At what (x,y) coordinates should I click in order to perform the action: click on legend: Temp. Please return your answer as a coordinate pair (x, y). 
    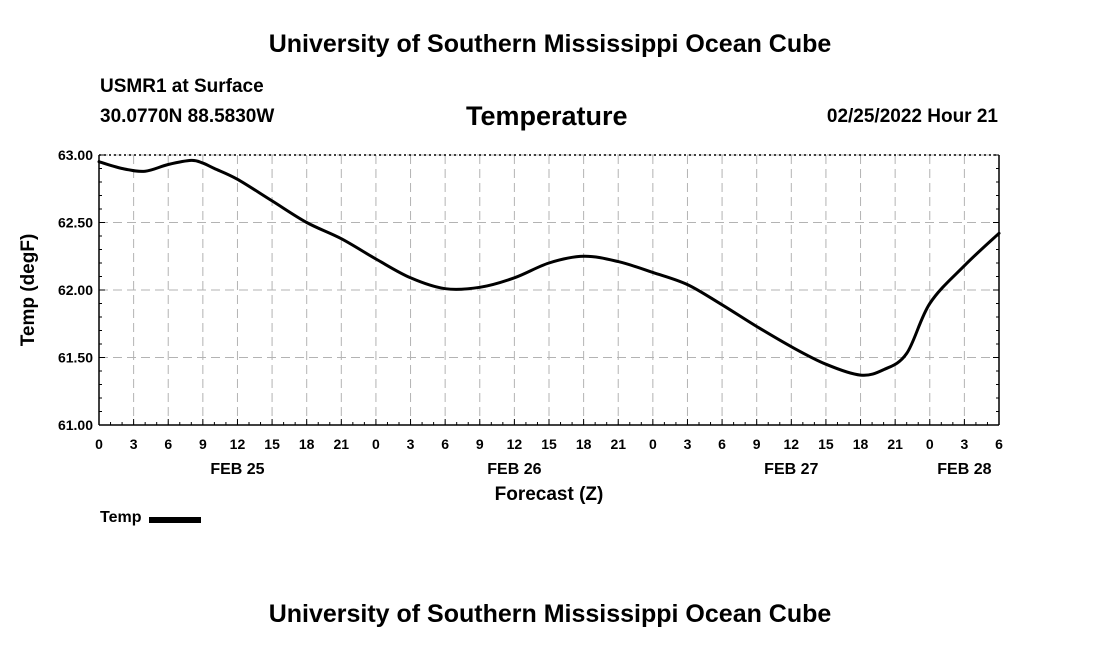
    Looking at the image, I should click on (151, 518).